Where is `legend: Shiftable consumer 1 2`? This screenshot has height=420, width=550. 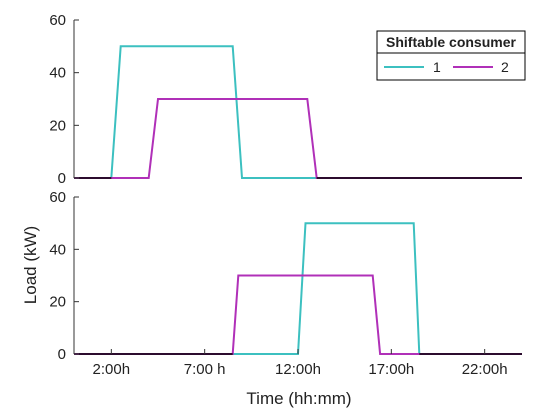 legend: Shiftable consumer 1 2 is located at coordinates (451, 55).